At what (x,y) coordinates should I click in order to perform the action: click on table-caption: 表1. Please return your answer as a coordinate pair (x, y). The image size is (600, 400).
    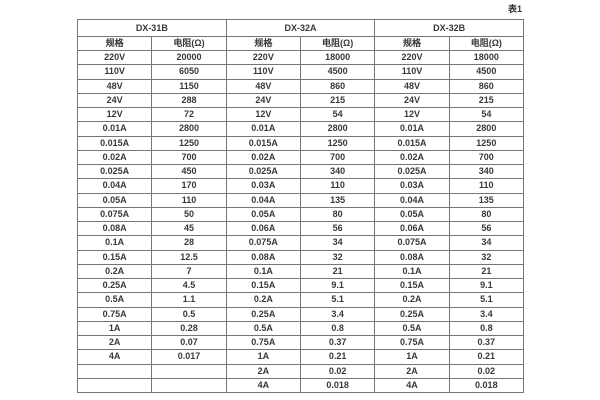
    Looking at the image, I should click on (514, 9).